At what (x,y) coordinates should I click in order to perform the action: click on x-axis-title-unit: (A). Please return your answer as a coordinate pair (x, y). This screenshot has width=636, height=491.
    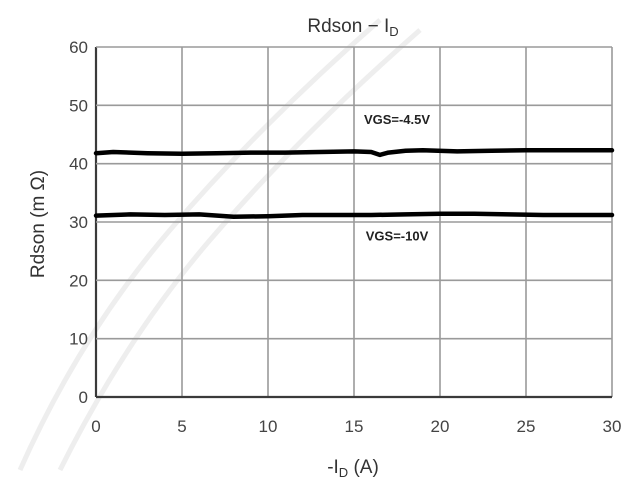
    Looking at the image, I should click on (363, 467).